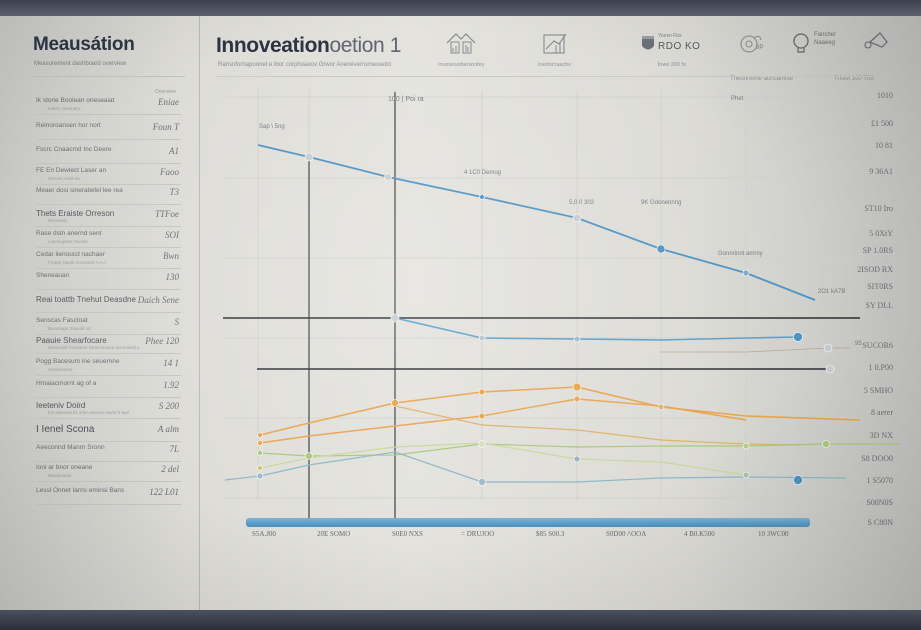  What do you see at coordinates (877, 250) in the screenshot?
I see `y-axis-tick-label: SP 1.0RS` at bounding box center [877, 250].